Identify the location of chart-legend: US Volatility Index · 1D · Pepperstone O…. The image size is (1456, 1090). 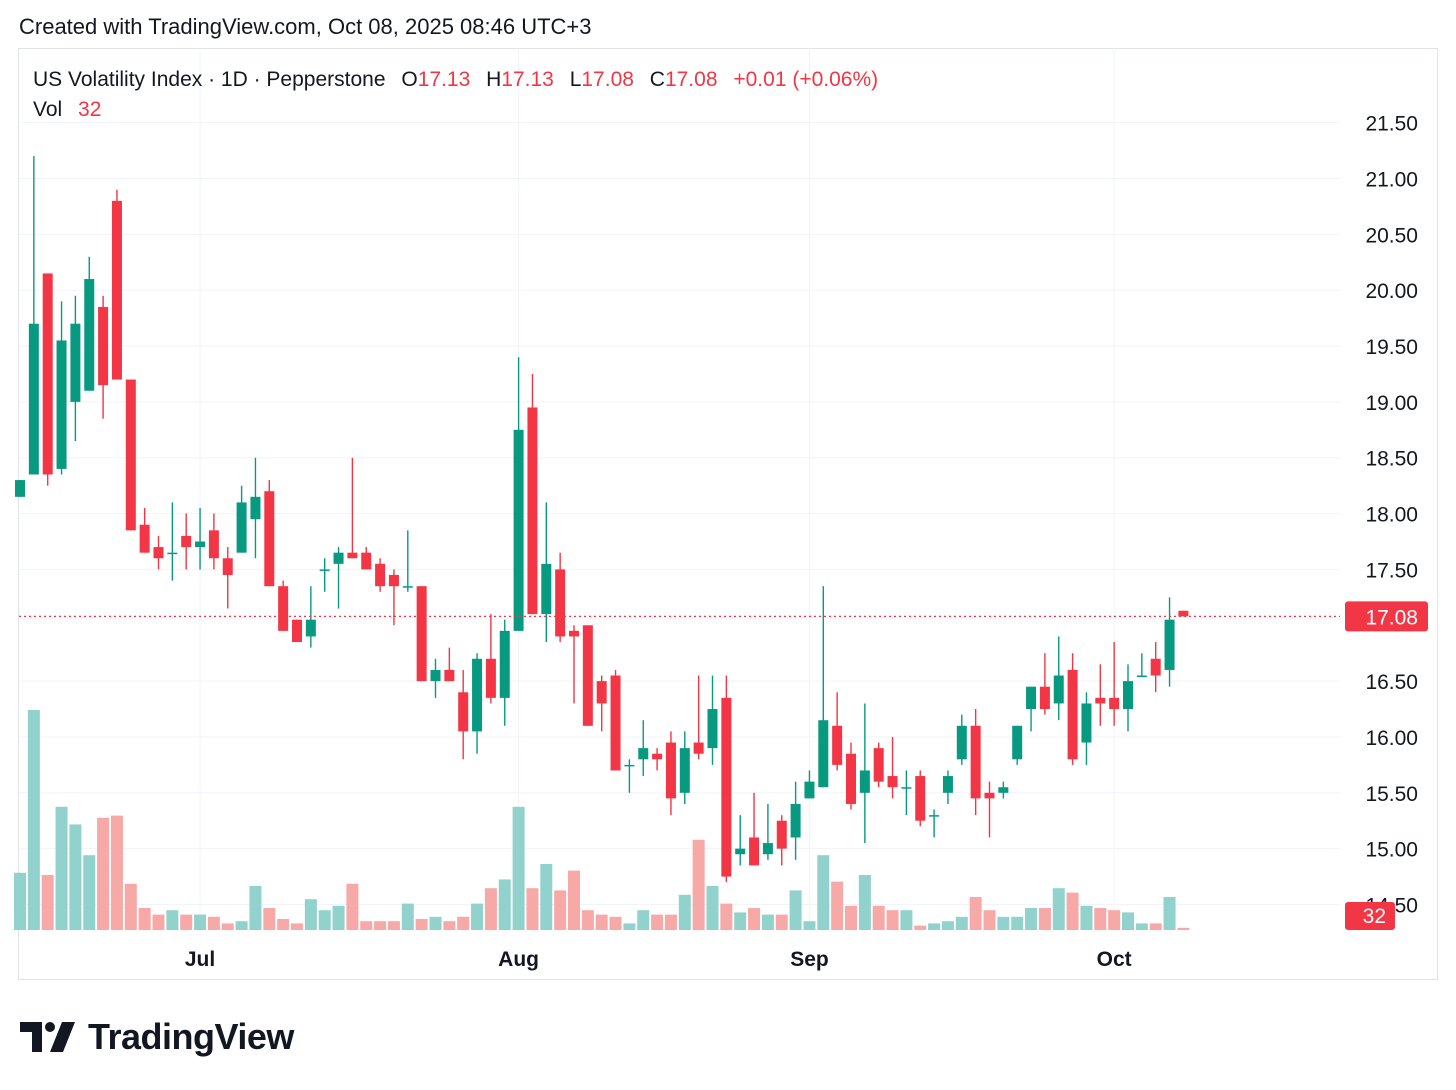
(455, 95).